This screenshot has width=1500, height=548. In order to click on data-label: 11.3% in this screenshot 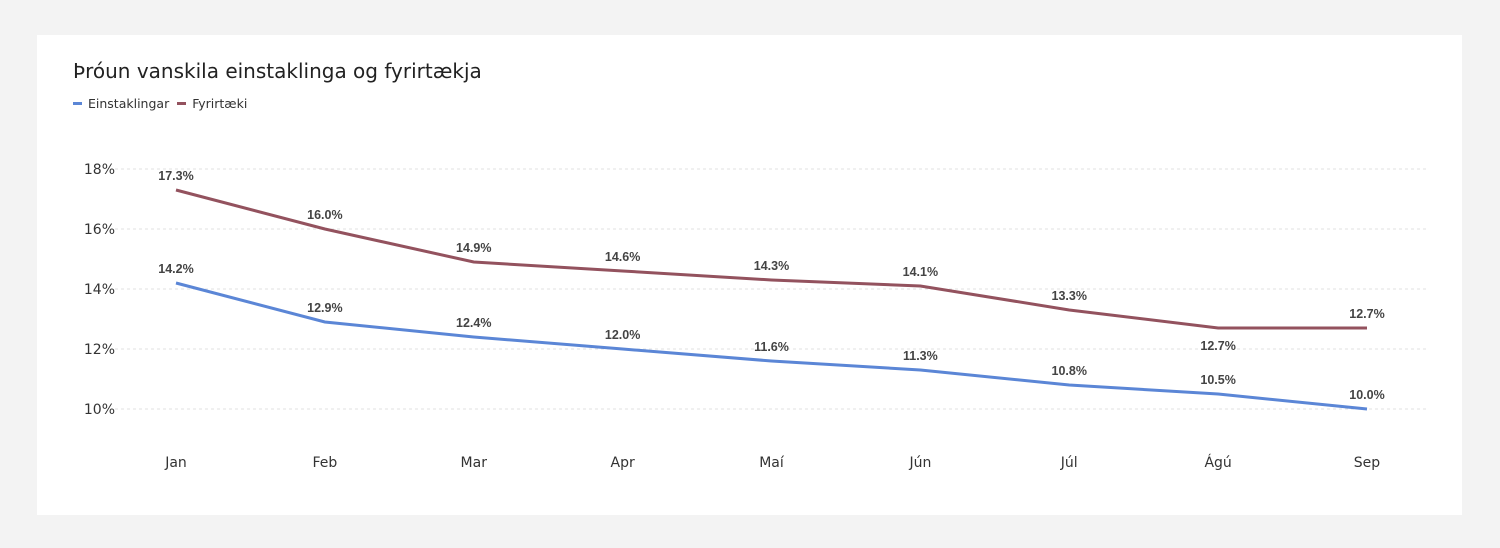, I will do `click(920, 356)`.